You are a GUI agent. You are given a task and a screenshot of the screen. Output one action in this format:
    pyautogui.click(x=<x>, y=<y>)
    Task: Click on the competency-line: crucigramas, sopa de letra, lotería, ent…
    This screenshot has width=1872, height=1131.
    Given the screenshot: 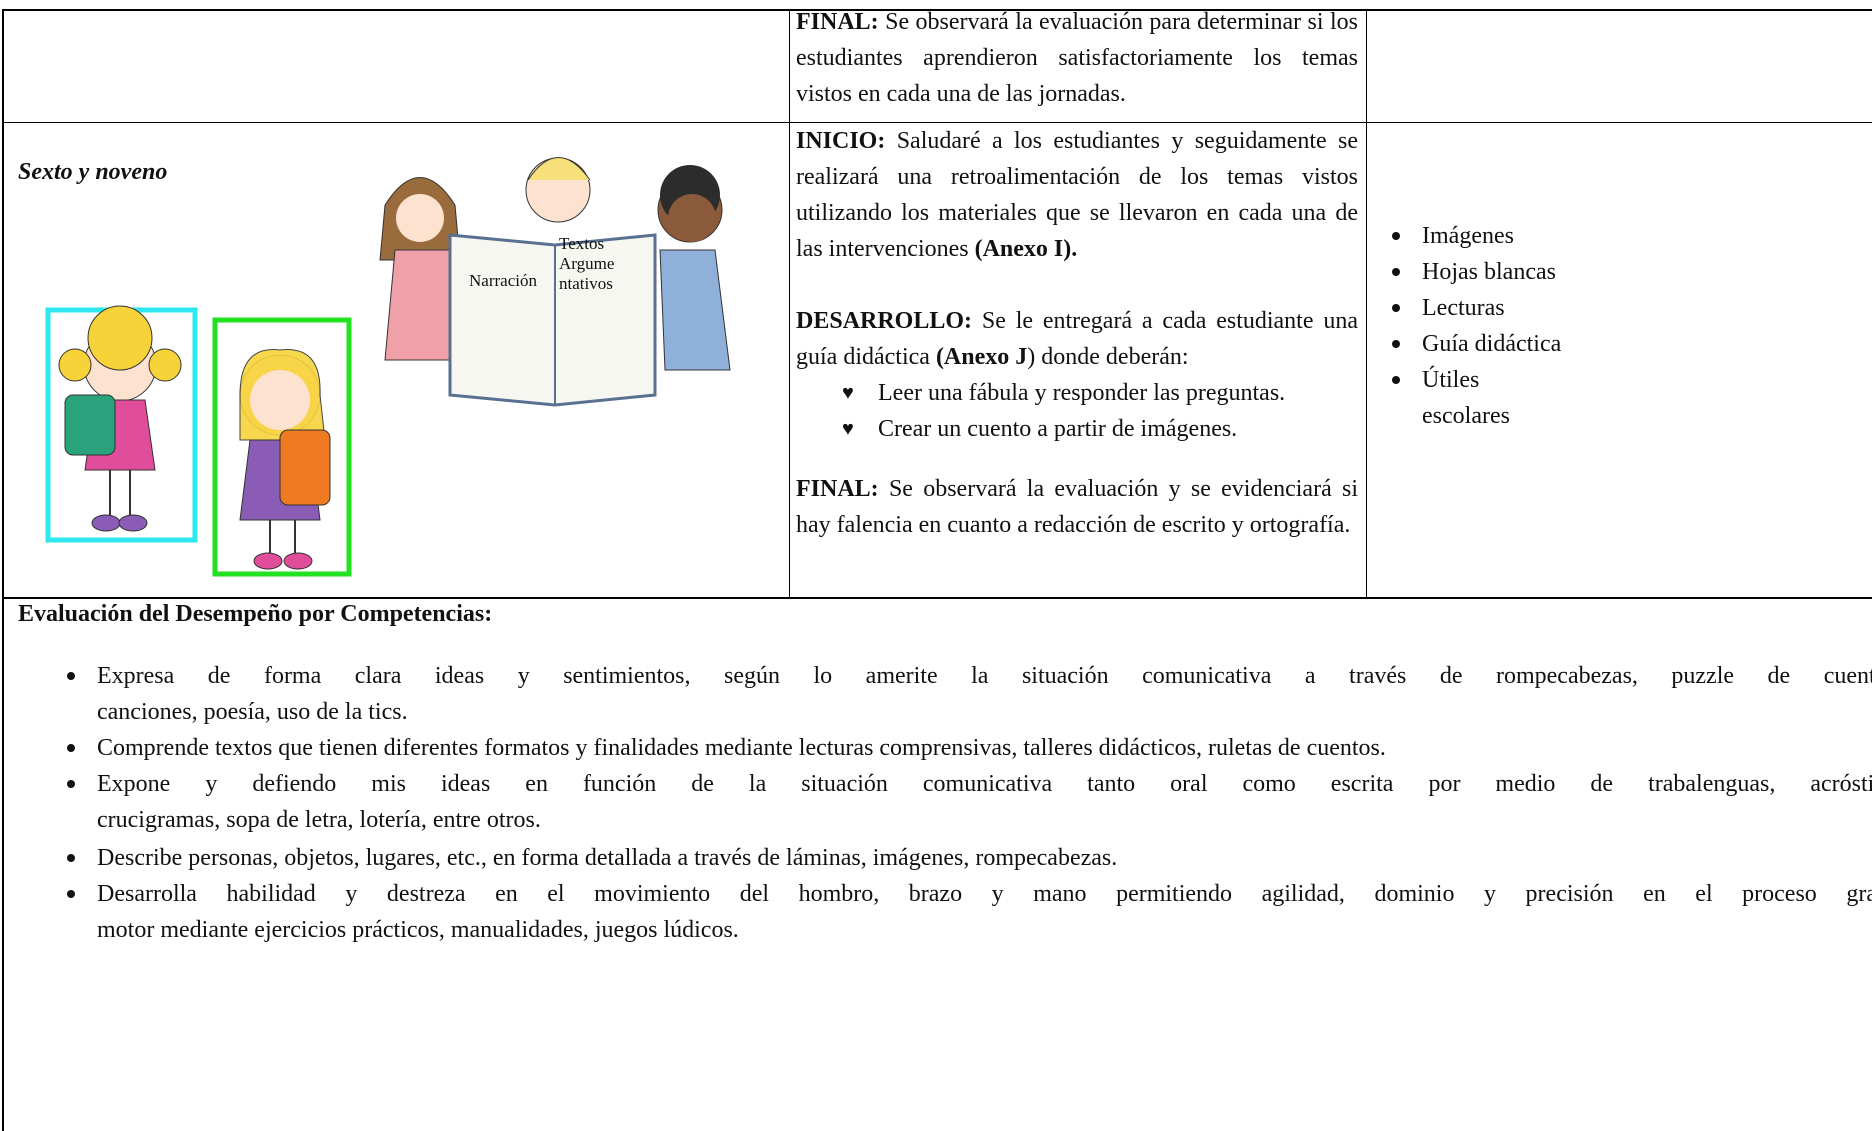 What is the action you would take?
    pyautogui.click(x=319, y=820)
    